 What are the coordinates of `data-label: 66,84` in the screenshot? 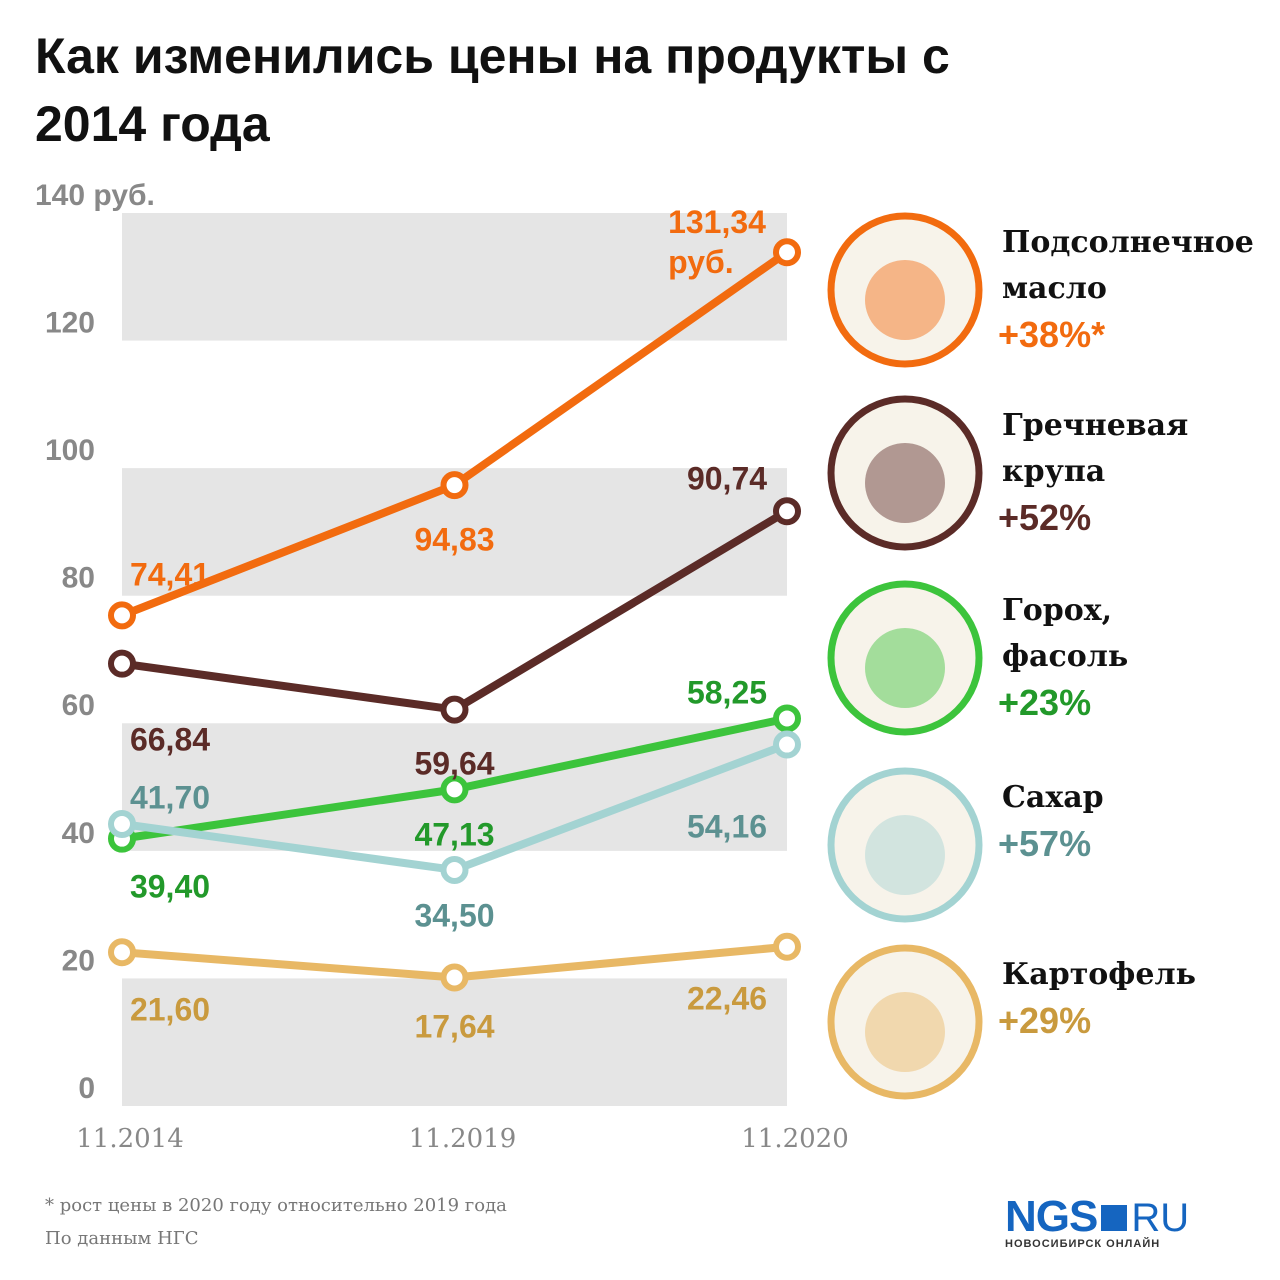 It's located at (170, 739).